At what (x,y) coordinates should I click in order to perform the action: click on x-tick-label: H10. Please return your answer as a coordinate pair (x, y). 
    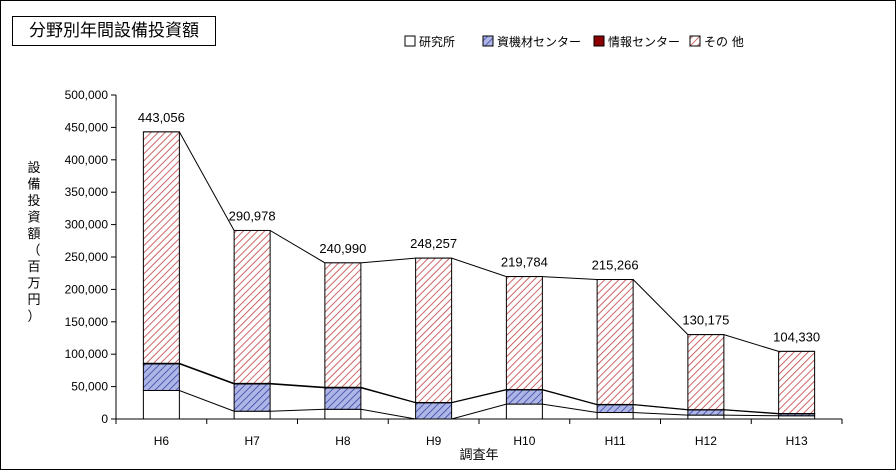
    Looking at the image, I should click on (524, 441).